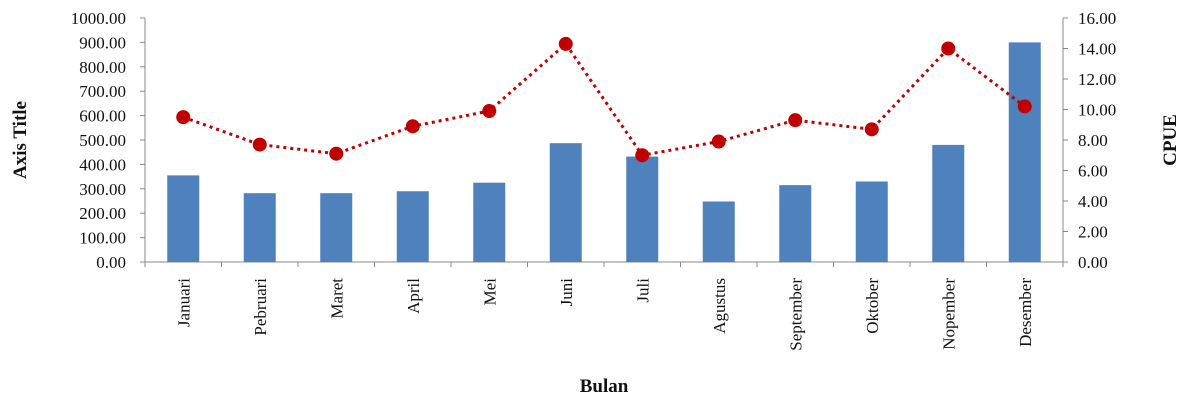 The height and width of the screenshot is (398, 1192). What do you see at coordinates (1093, 262) in the screenshot?
I see `right-tick-label: 0.00` at bounding box center [1093, 262].